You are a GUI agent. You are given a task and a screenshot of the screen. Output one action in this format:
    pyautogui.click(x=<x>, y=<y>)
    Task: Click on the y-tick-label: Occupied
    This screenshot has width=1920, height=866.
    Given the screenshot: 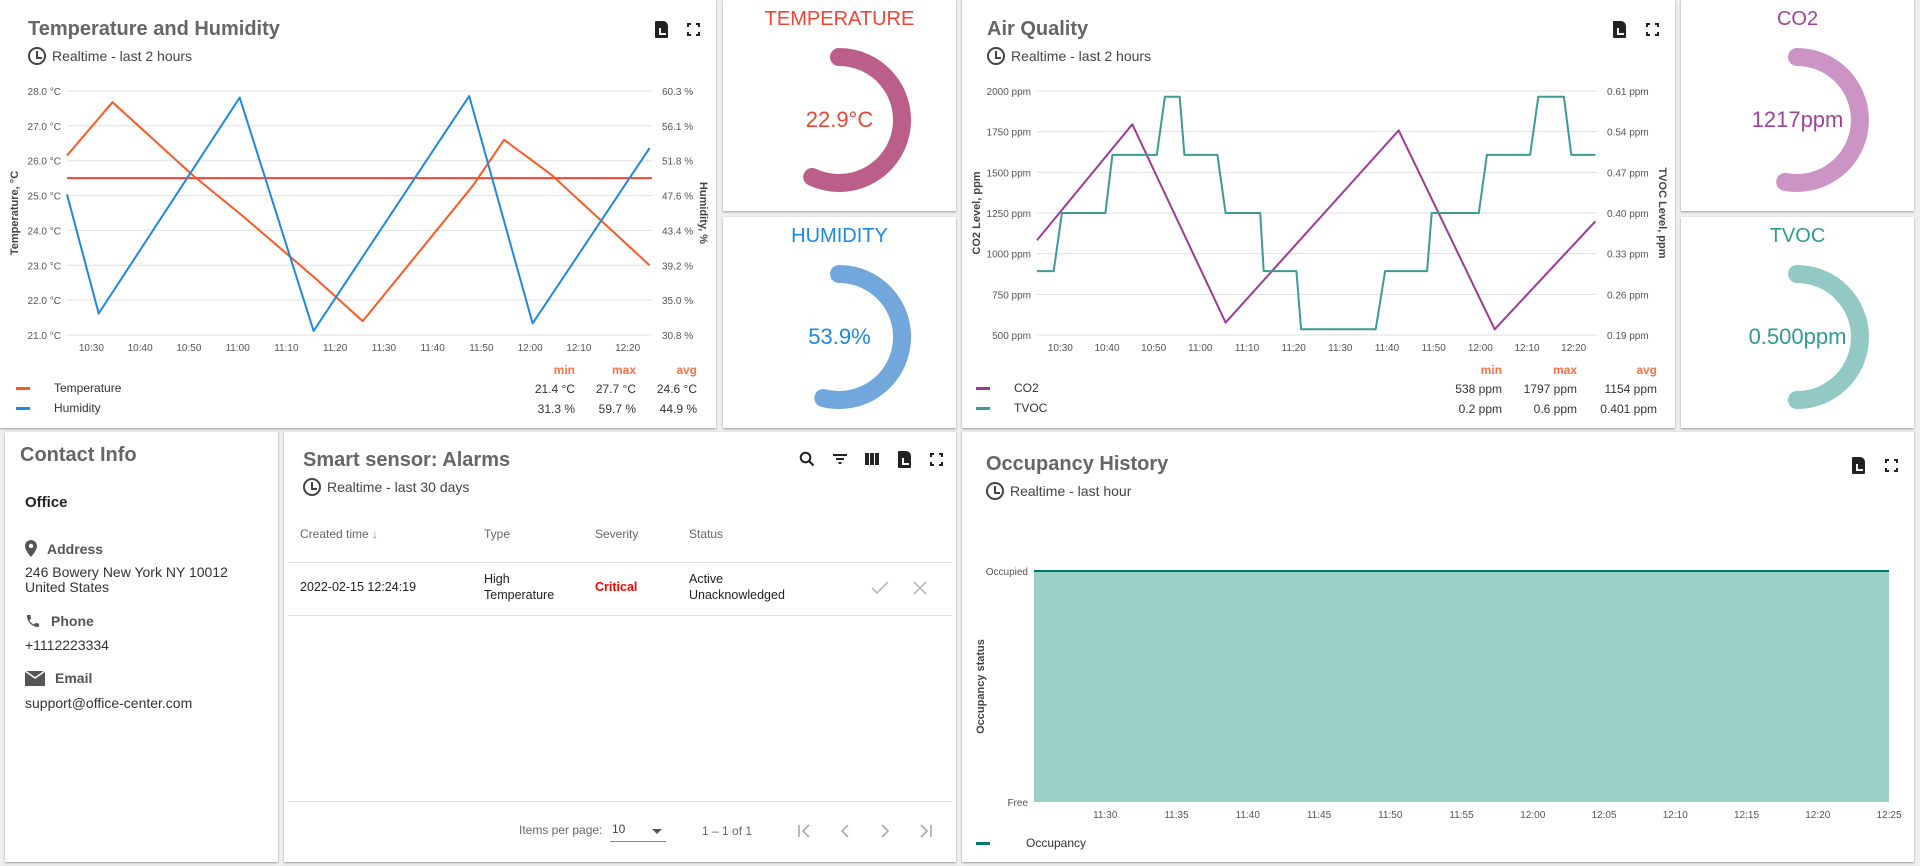 What is the action you would take?
    pyautogui.click(x=1007, y=572)
    